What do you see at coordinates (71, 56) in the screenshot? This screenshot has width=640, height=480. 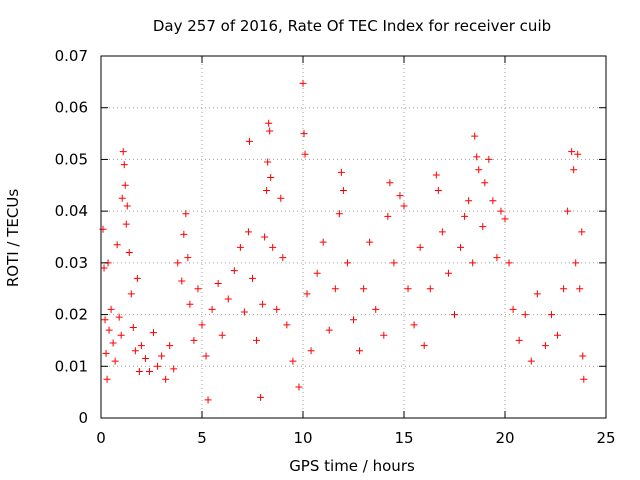 I see `y-tick-label: 0.07` at bounding box center [71, 56].